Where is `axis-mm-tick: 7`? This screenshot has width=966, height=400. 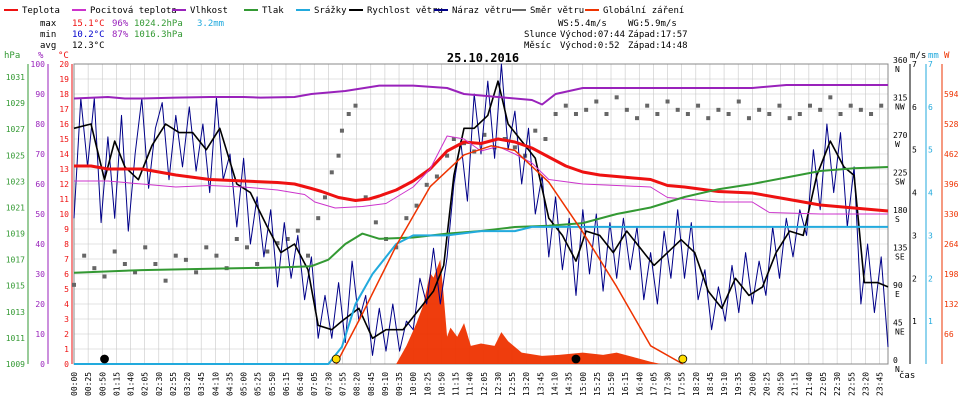 axis-mm-tick: 7 is located at coordinates (930, 64).